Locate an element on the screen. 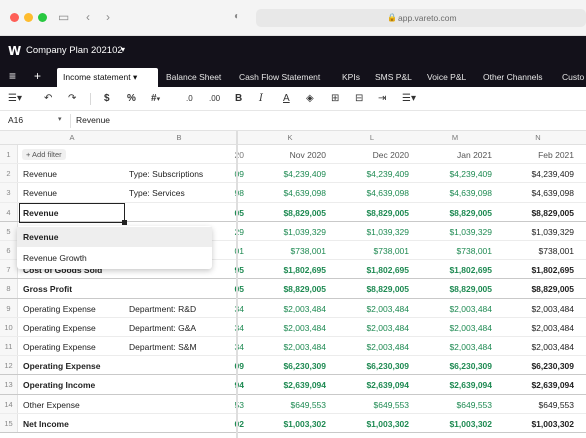  row-number: 2 is located at coordinates (9, 173).